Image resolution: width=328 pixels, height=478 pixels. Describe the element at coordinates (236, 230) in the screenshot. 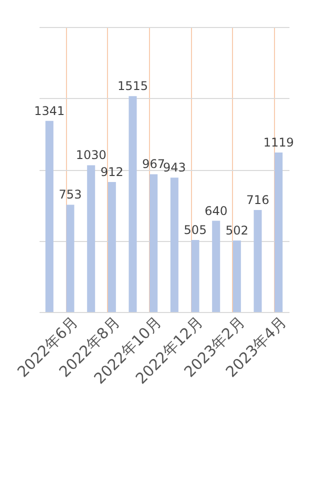

I see `data-label: 502` at that location.